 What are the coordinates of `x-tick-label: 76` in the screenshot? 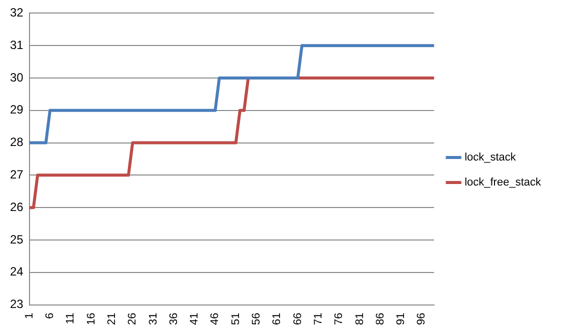 It's located at (339, 319).